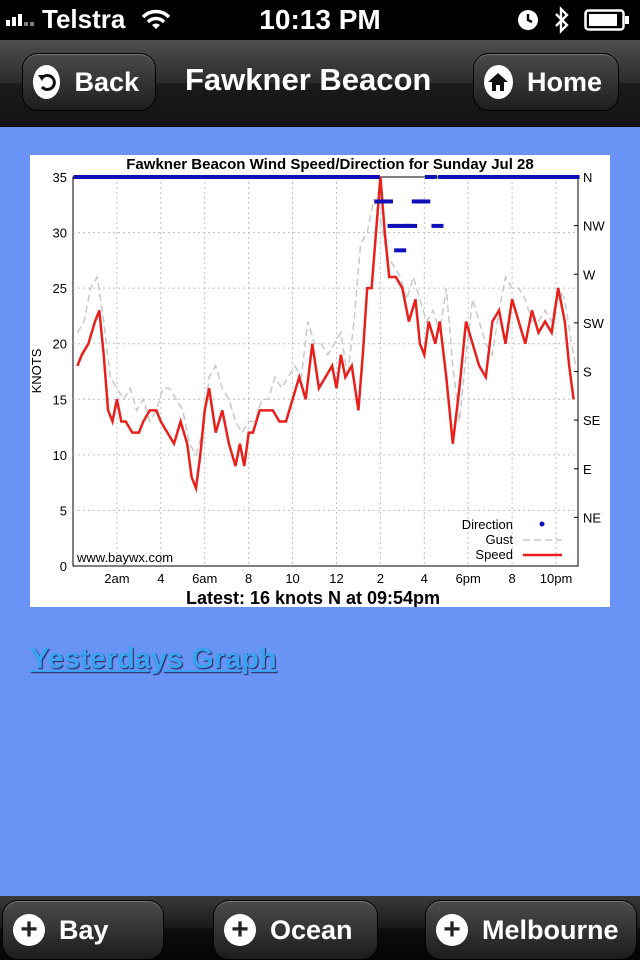 The width and height of the screenshot is (640, 960). I want to click on direction-tick-label: E, so click(587, 469).